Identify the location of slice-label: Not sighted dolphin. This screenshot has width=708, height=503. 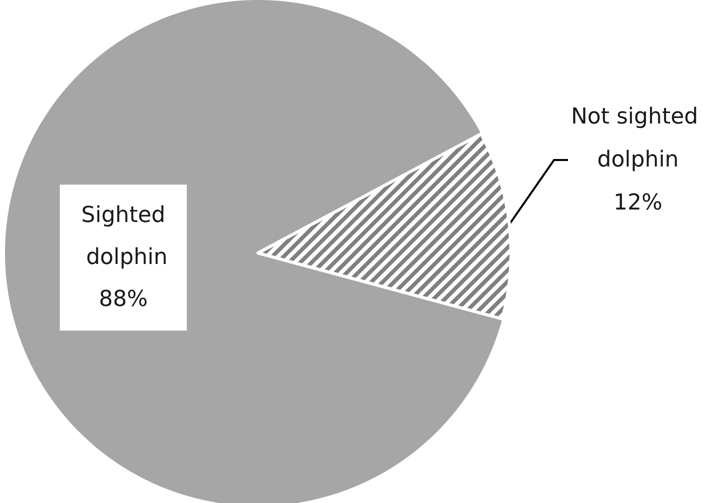
(638, 138).